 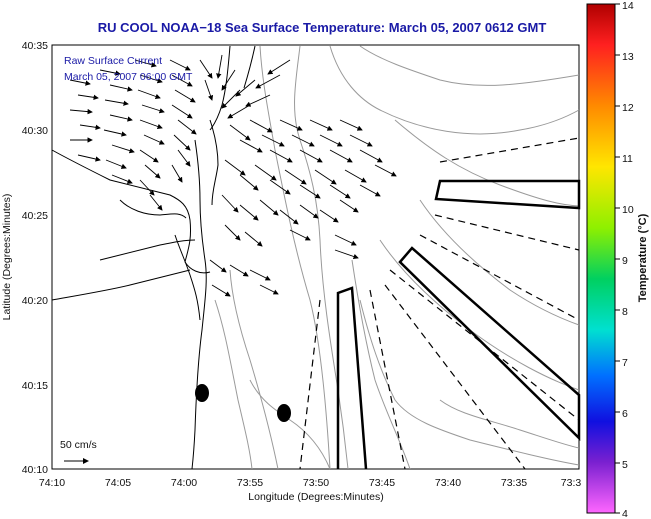 I want to click on x-tick-label: 74:10, so click(x=52, y=483).